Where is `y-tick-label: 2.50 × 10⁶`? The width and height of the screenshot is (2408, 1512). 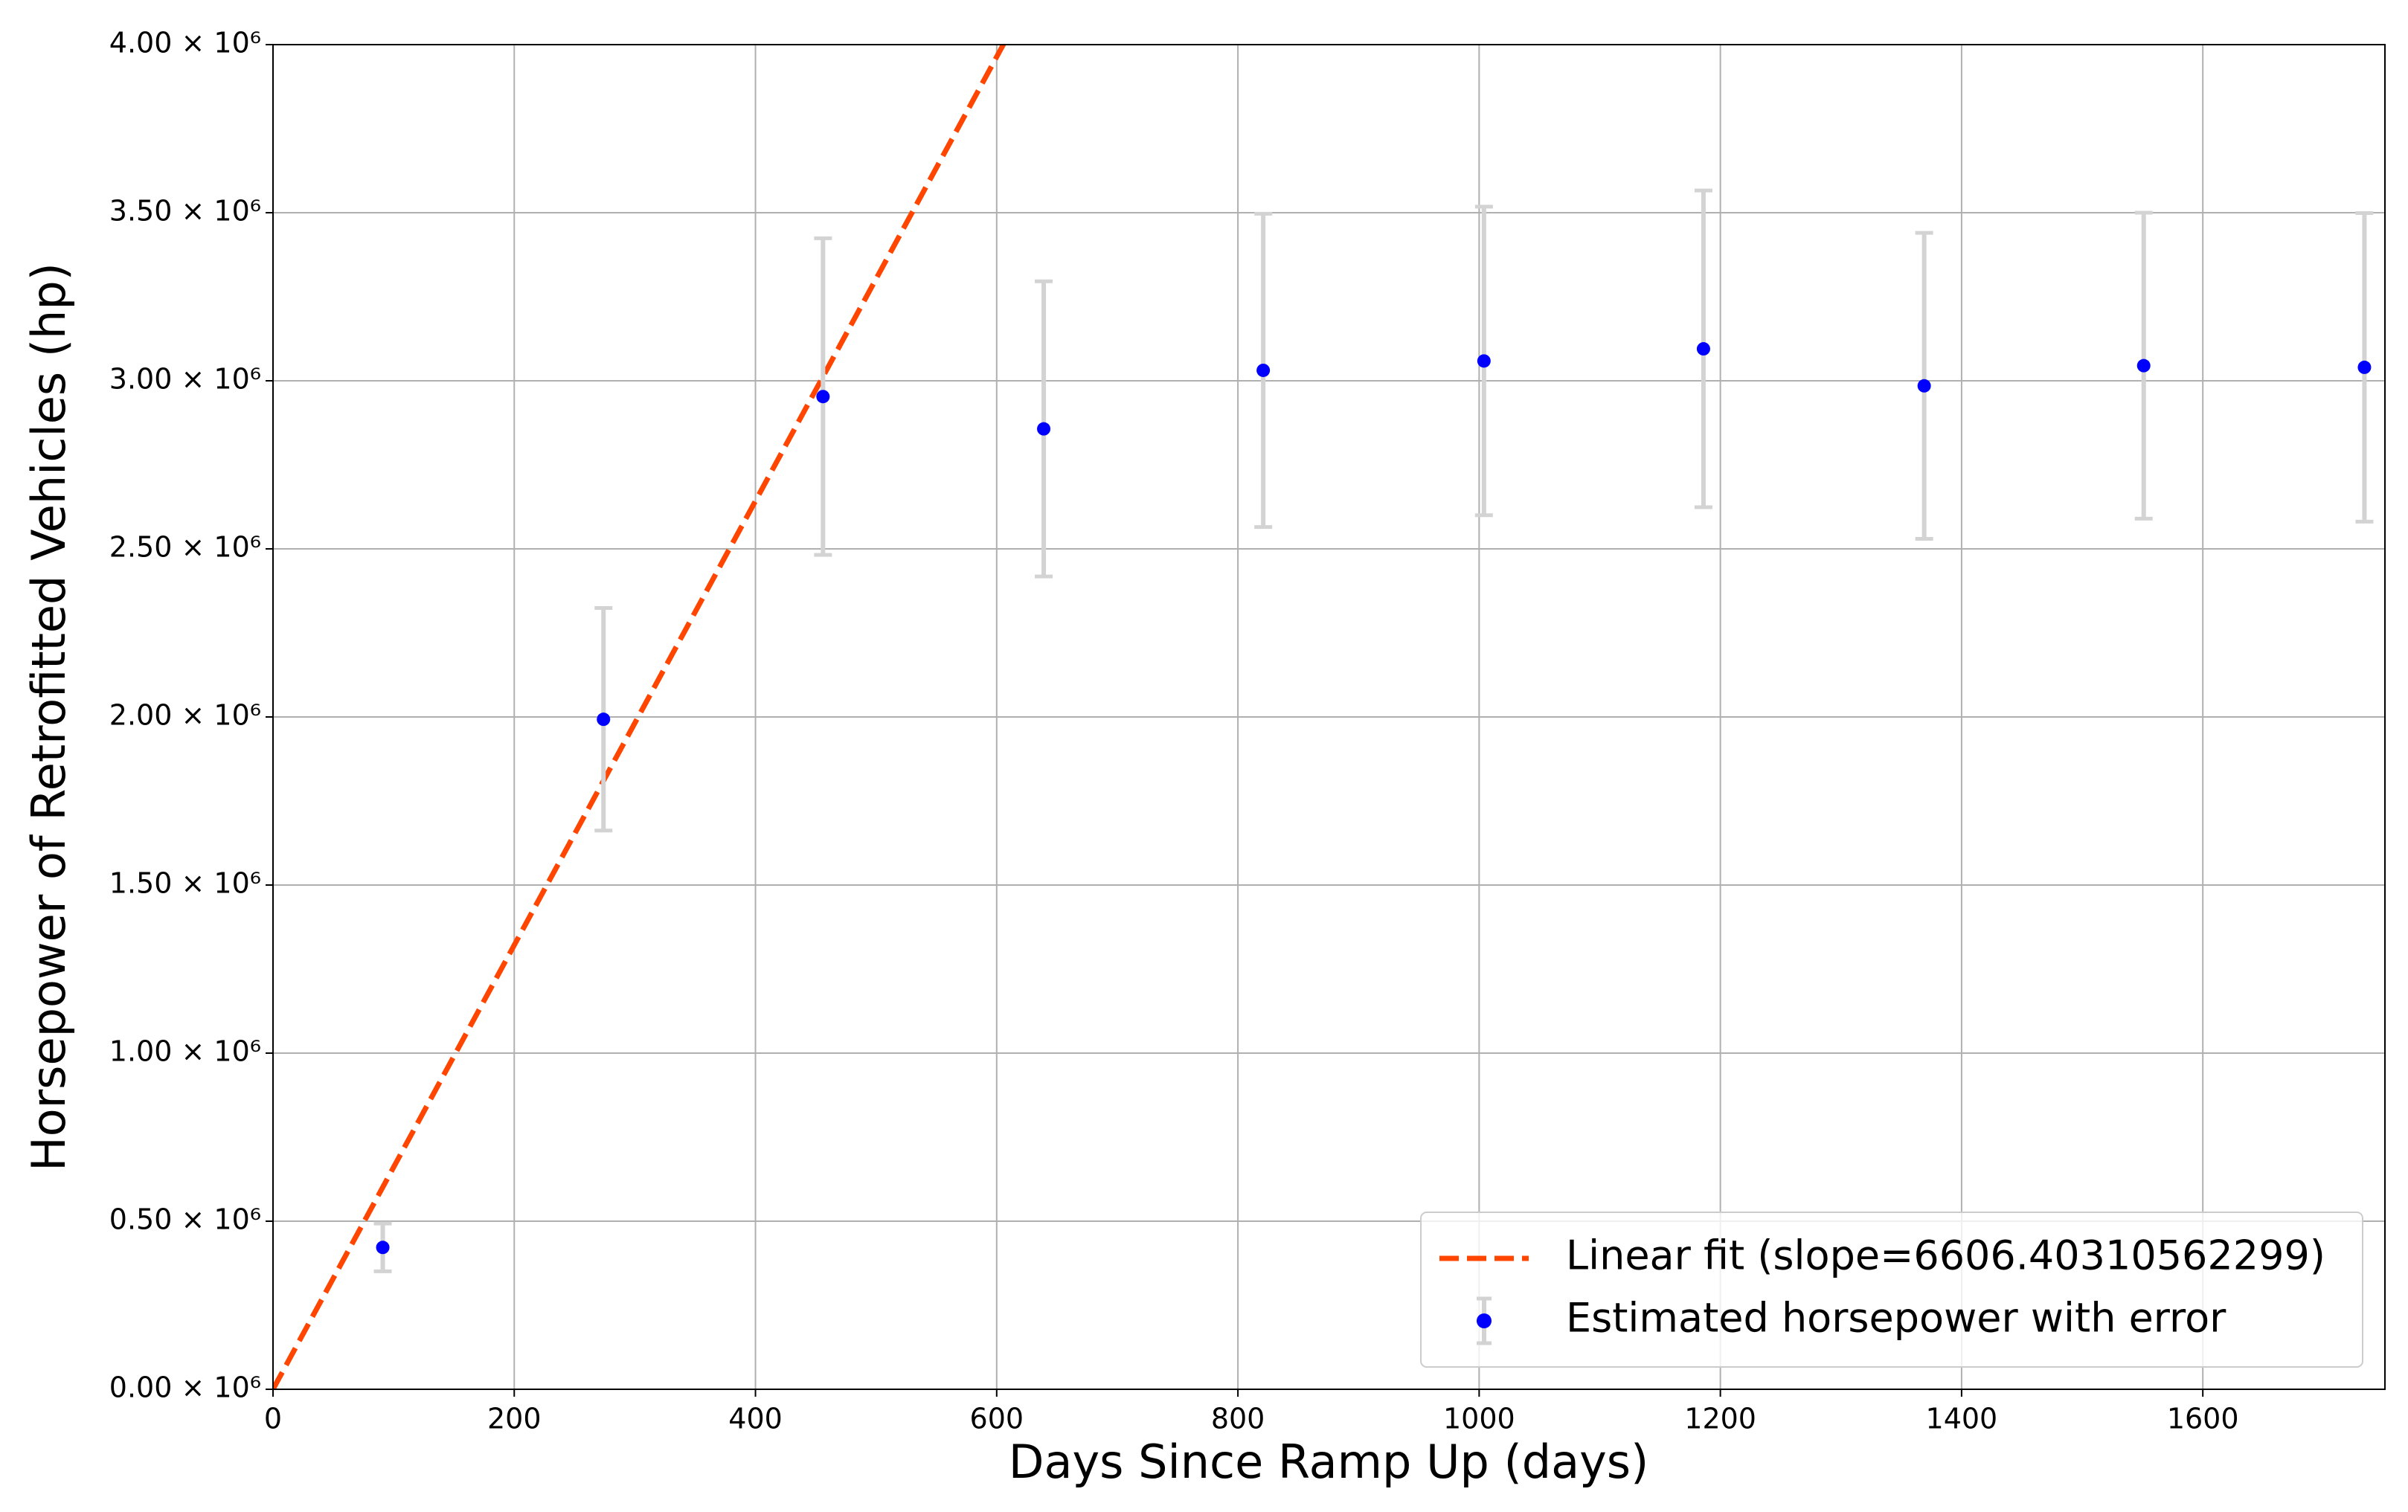
y-tick-label: 2.50 × 10⁶ is located at coordinates (185, 547).